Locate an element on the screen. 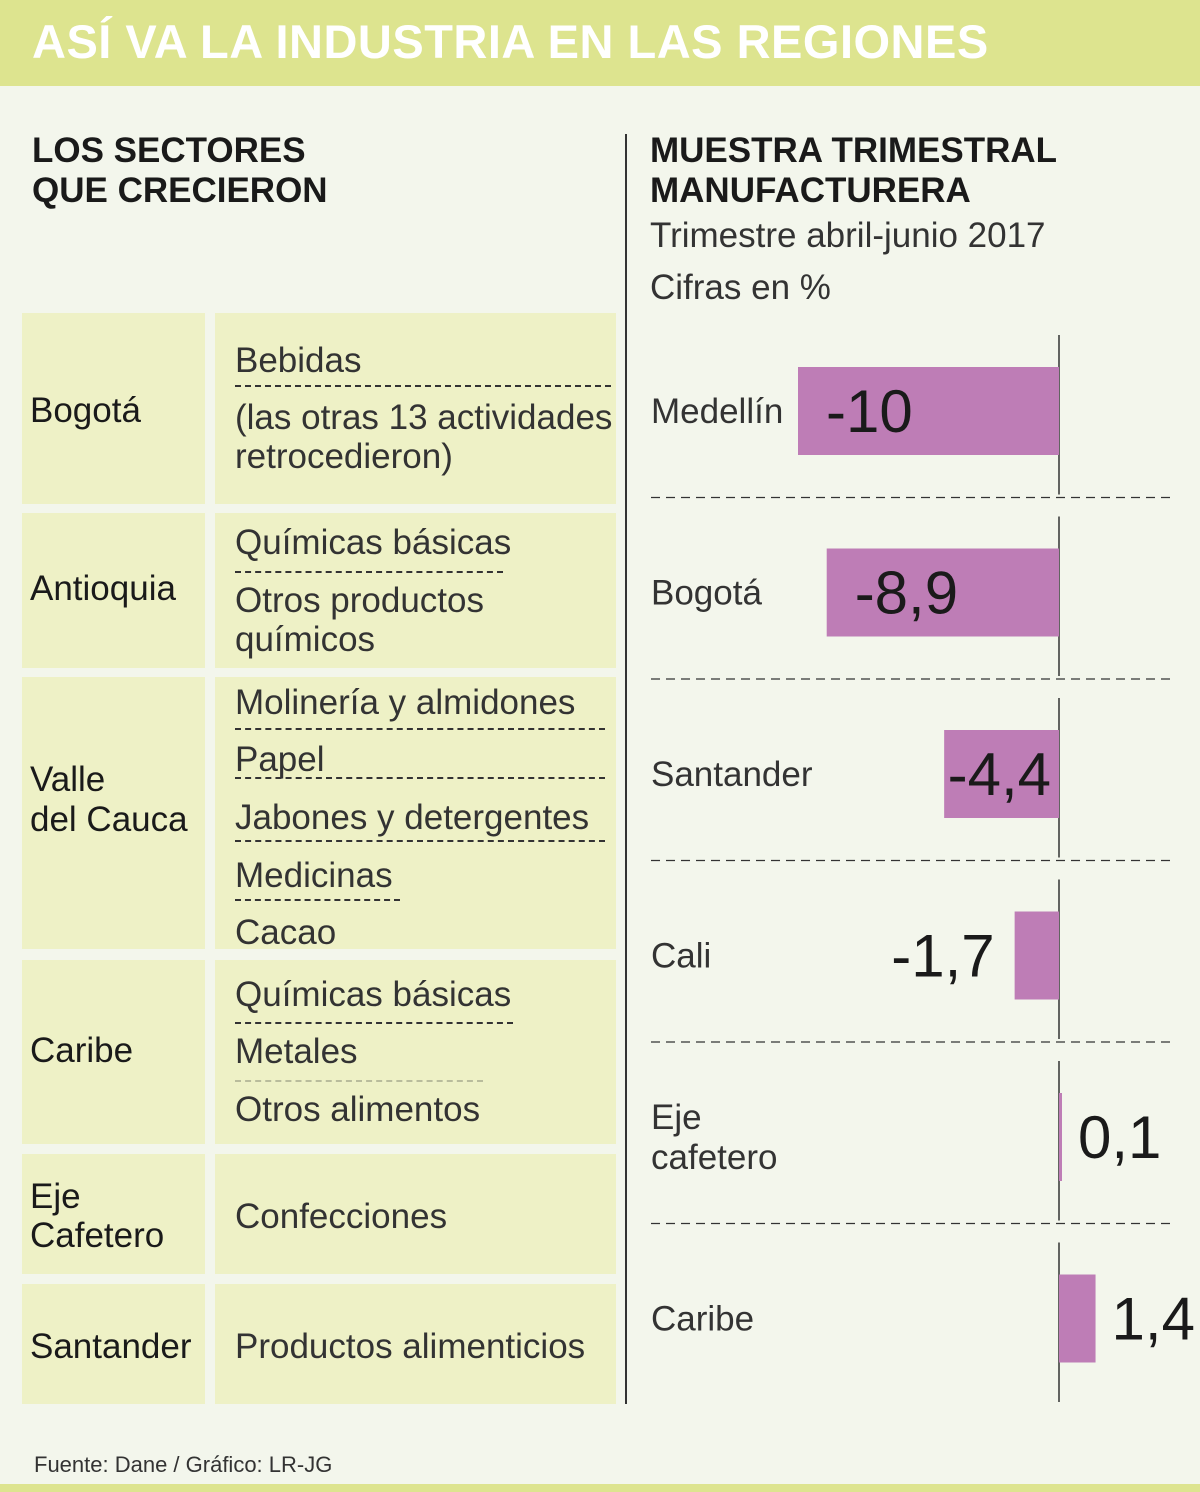 The width and height of the screenshot is (1200, 1492). region-name: Valle is located at coordinates (68, 779).